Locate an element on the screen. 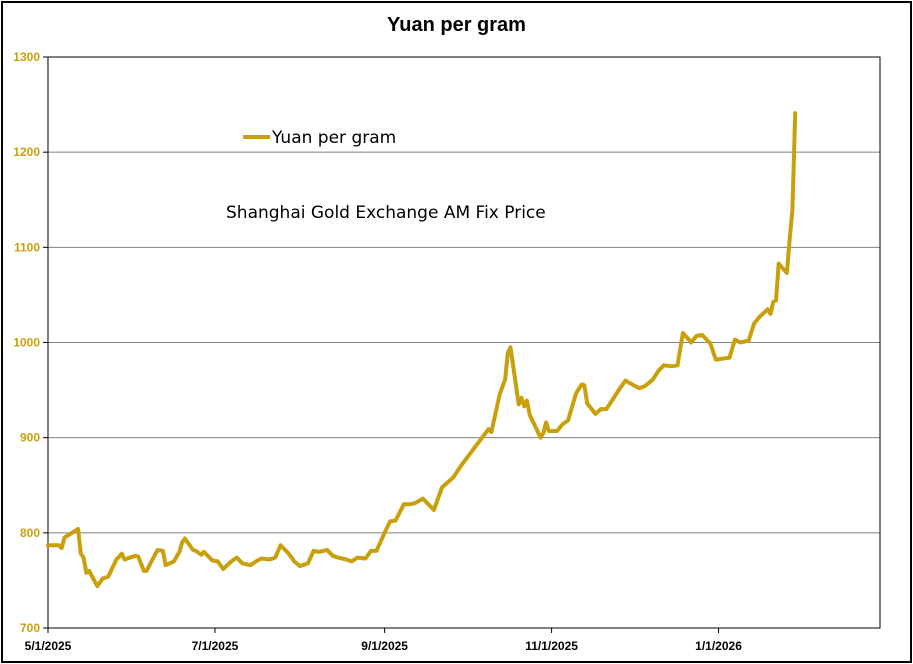 The width and height of the screenshot is (913, 664). x-tick-label: 1/1/2026 is located at coordinates (718, 646).